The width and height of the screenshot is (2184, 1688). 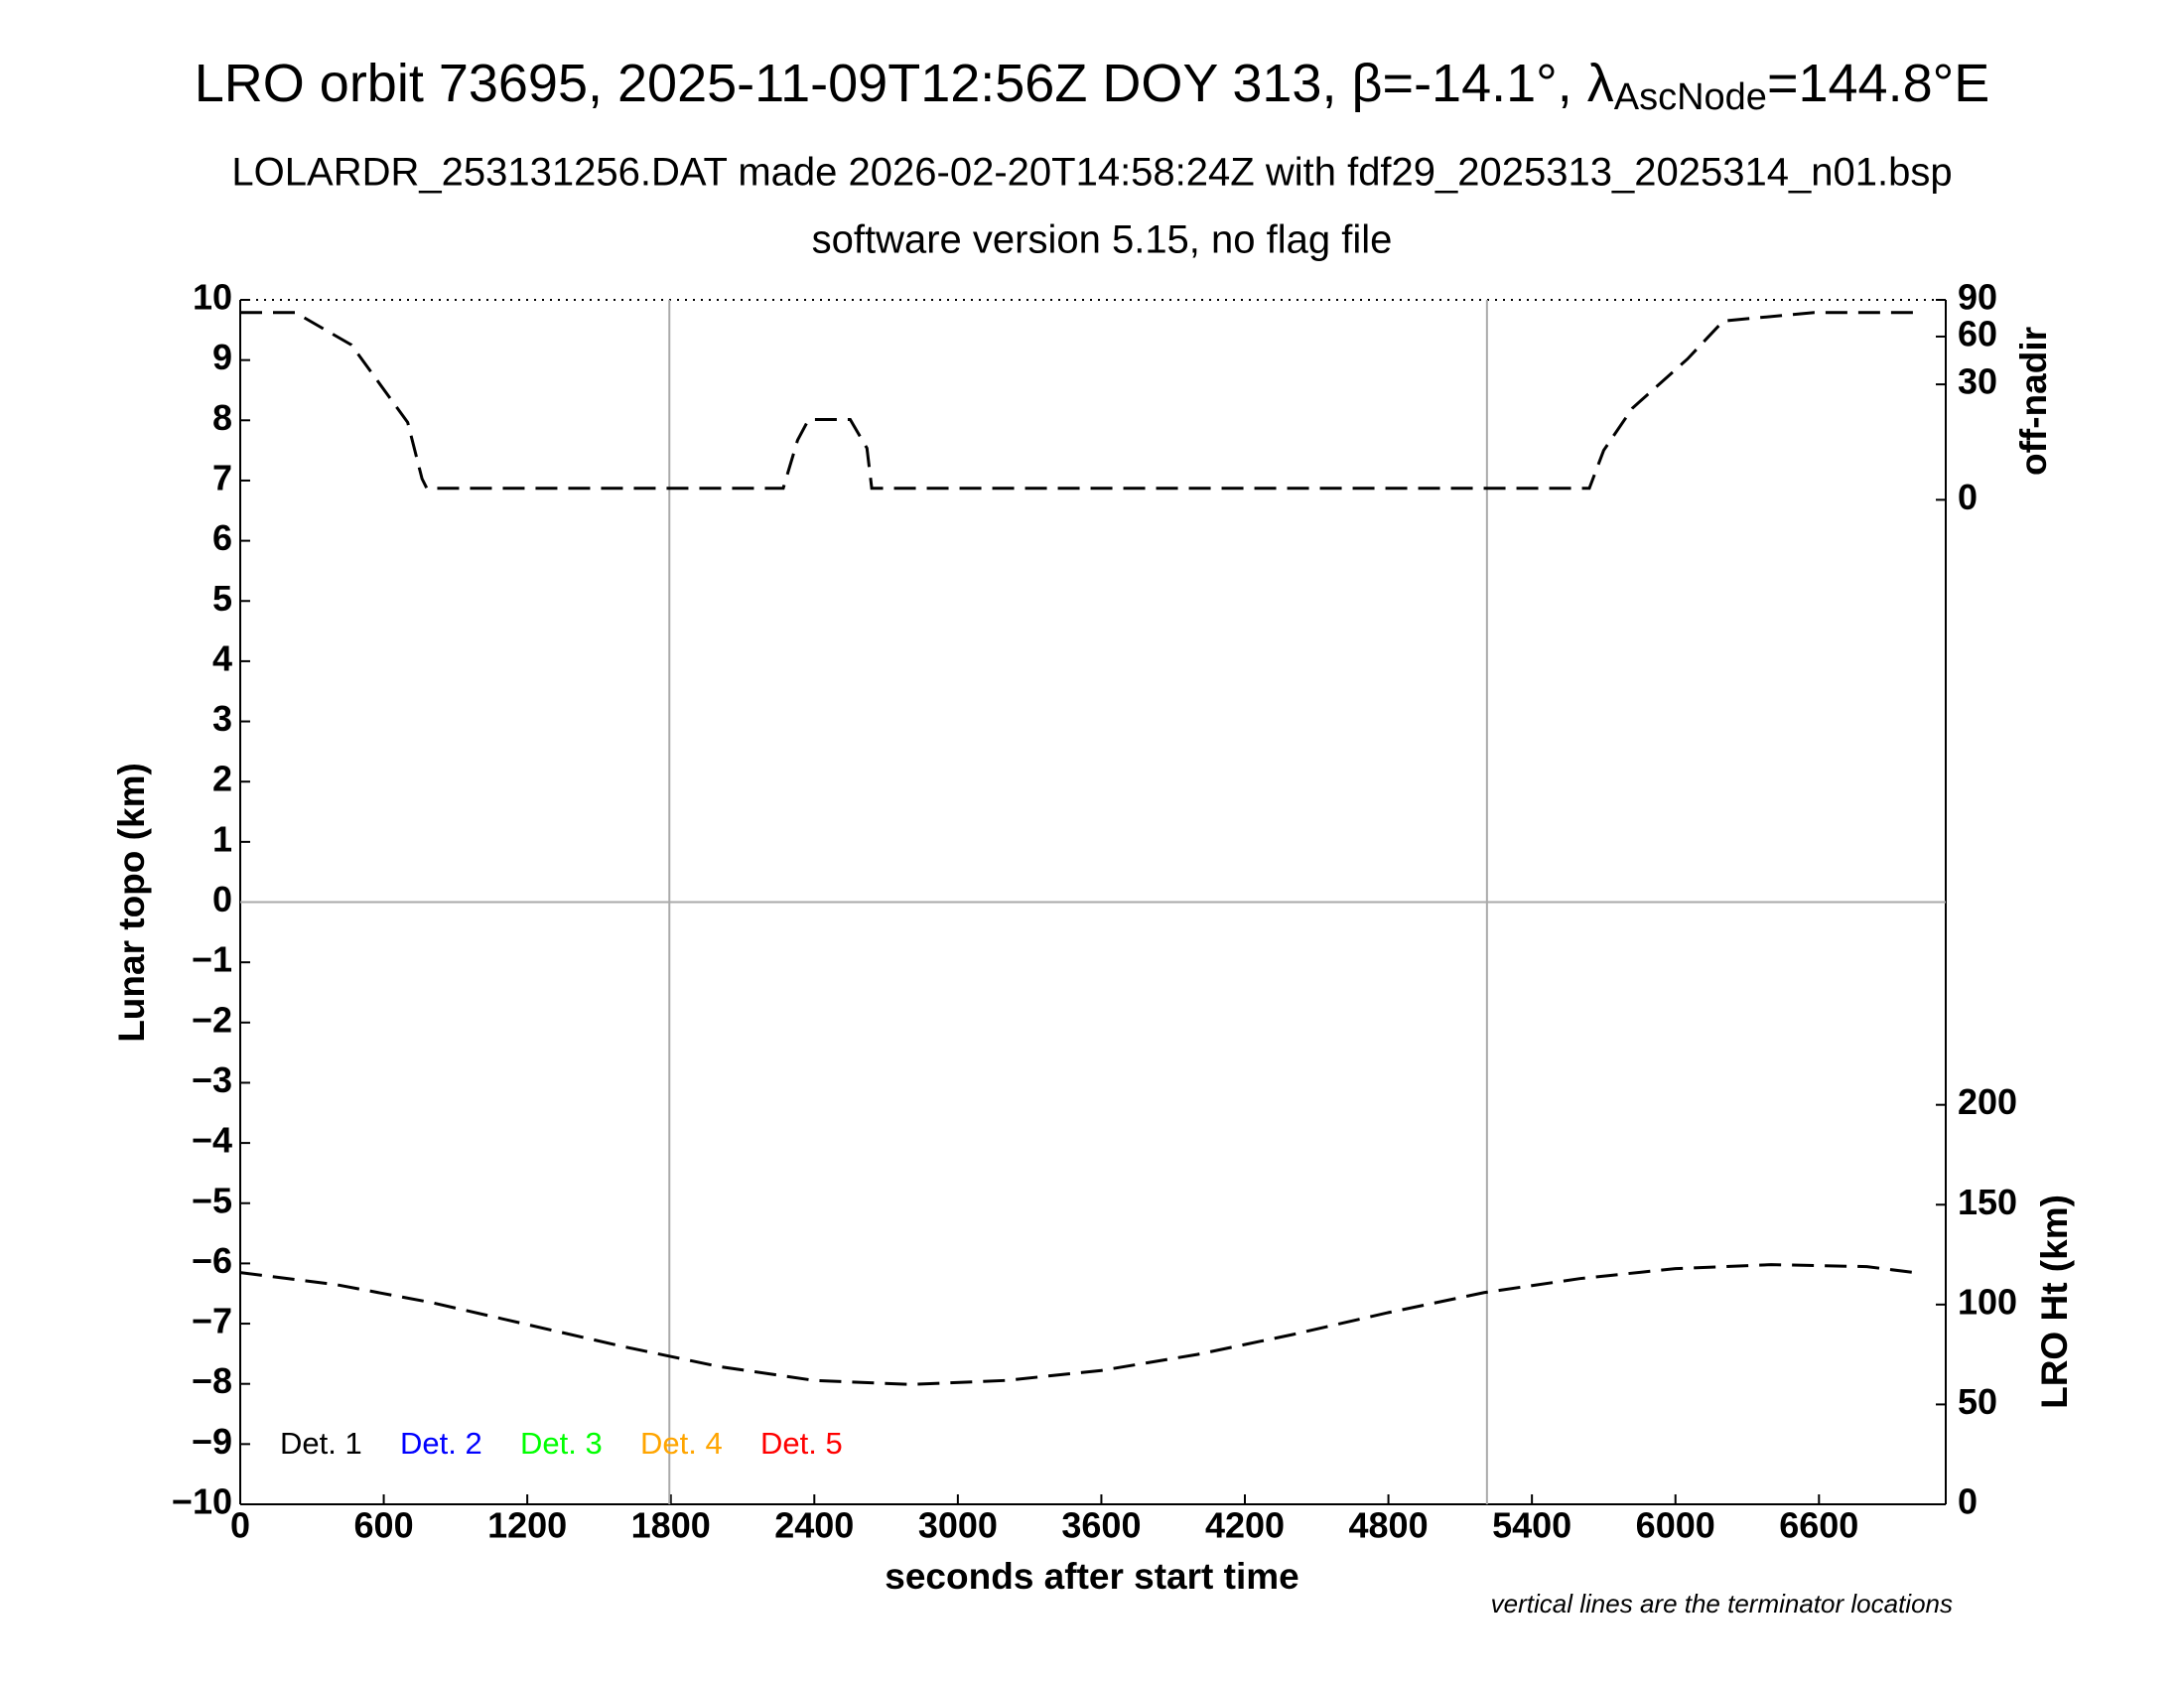 I want to click on y2-tick-label: 200, so click(x=1987, y=1101).